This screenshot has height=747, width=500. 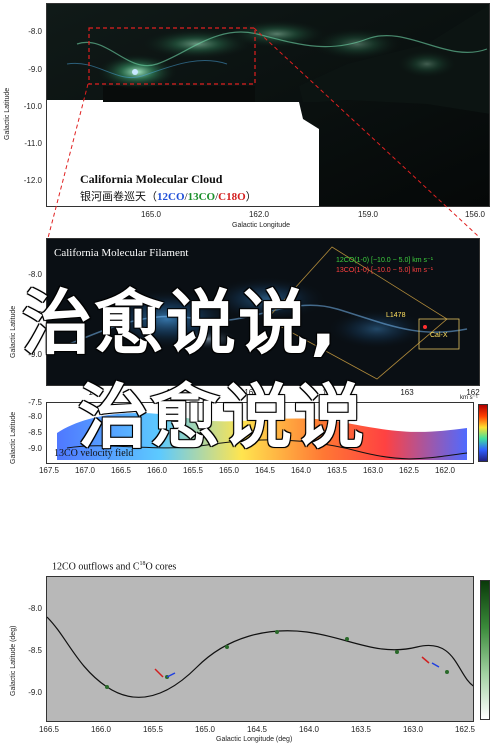 I want to click on p1-xtick: 159.0, so click(x=368, y=214).